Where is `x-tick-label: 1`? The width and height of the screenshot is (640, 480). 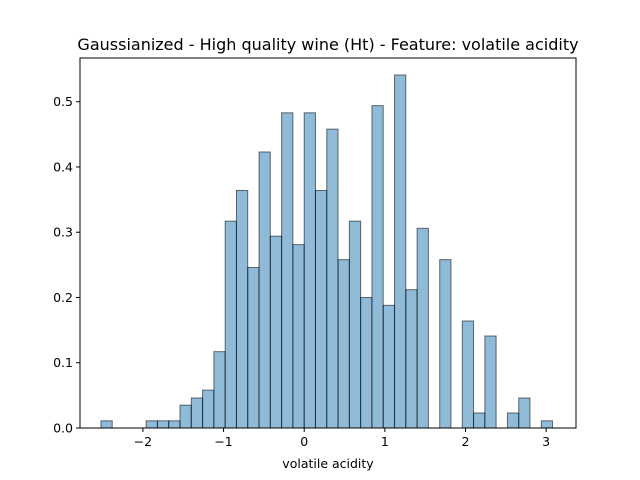 x-tick-label: 1 is located at coordinates (385, 441).